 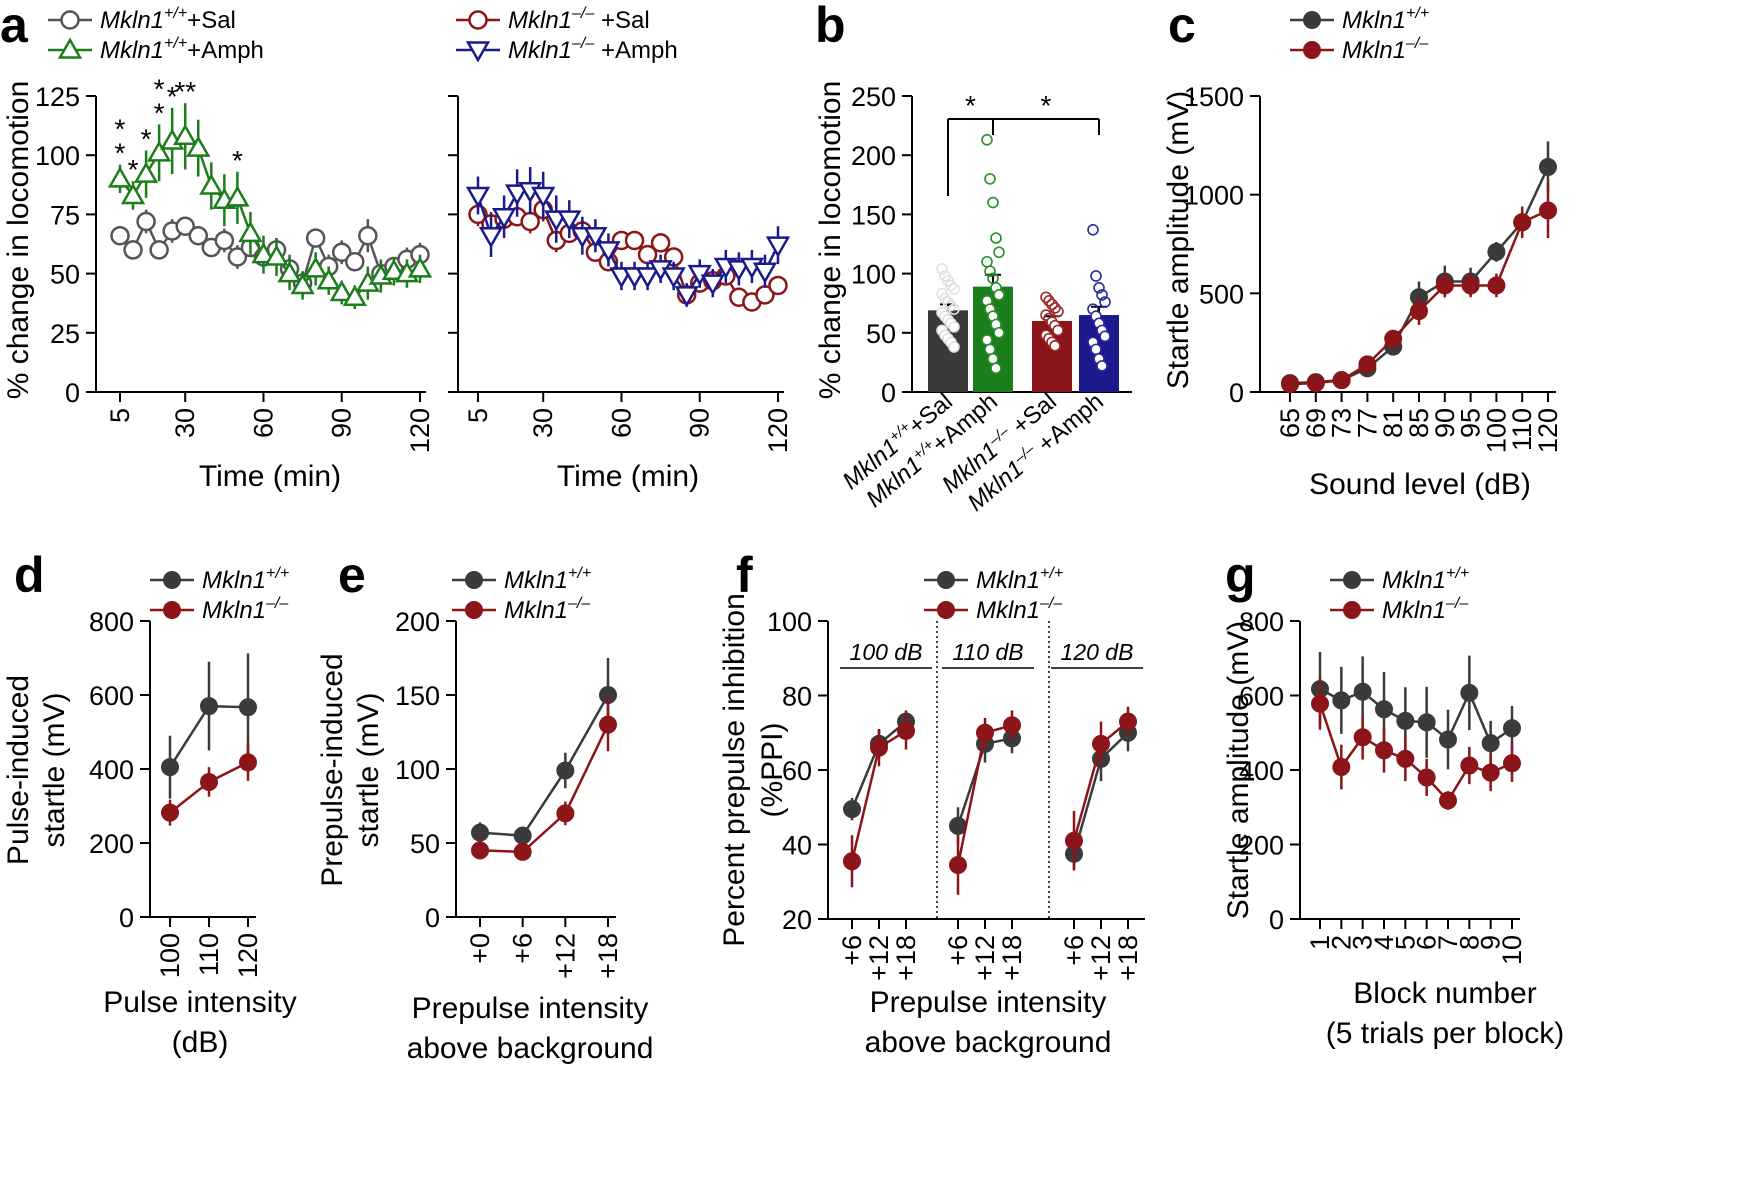 What do you see at coordinates (1496, 430) in the screenshot?
I see `x-tick-label: 100` at bounding box center [1496, 430].